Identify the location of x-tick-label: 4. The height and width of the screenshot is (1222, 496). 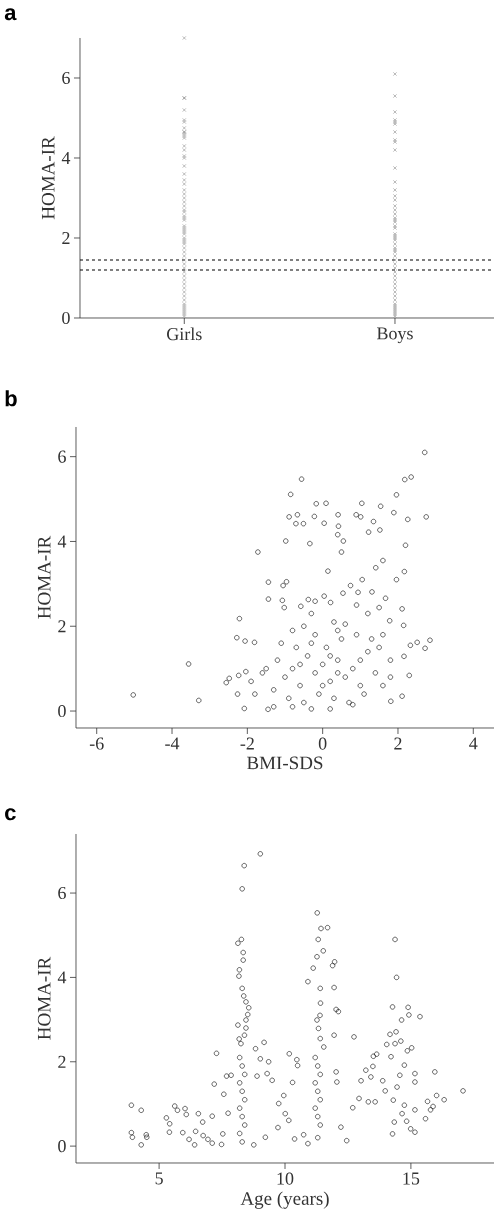
(473, 743).